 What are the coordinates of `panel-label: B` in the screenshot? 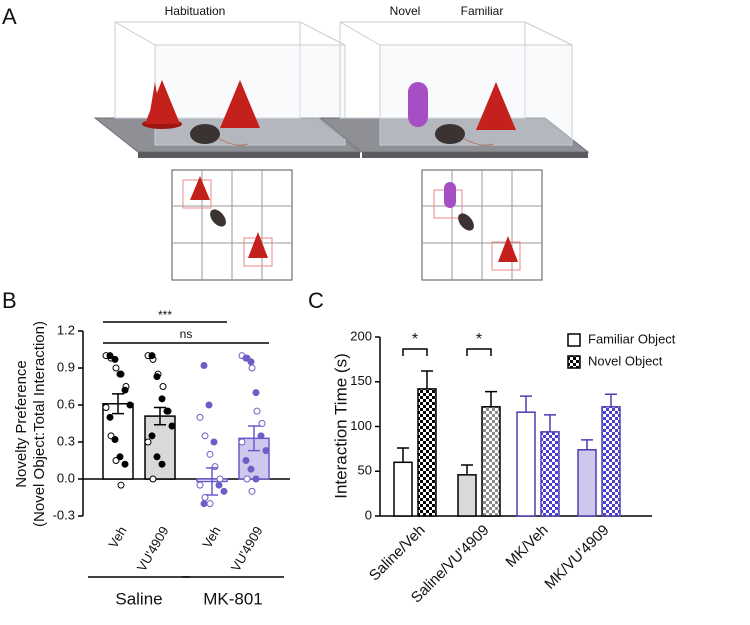 It's located at (9, 300).